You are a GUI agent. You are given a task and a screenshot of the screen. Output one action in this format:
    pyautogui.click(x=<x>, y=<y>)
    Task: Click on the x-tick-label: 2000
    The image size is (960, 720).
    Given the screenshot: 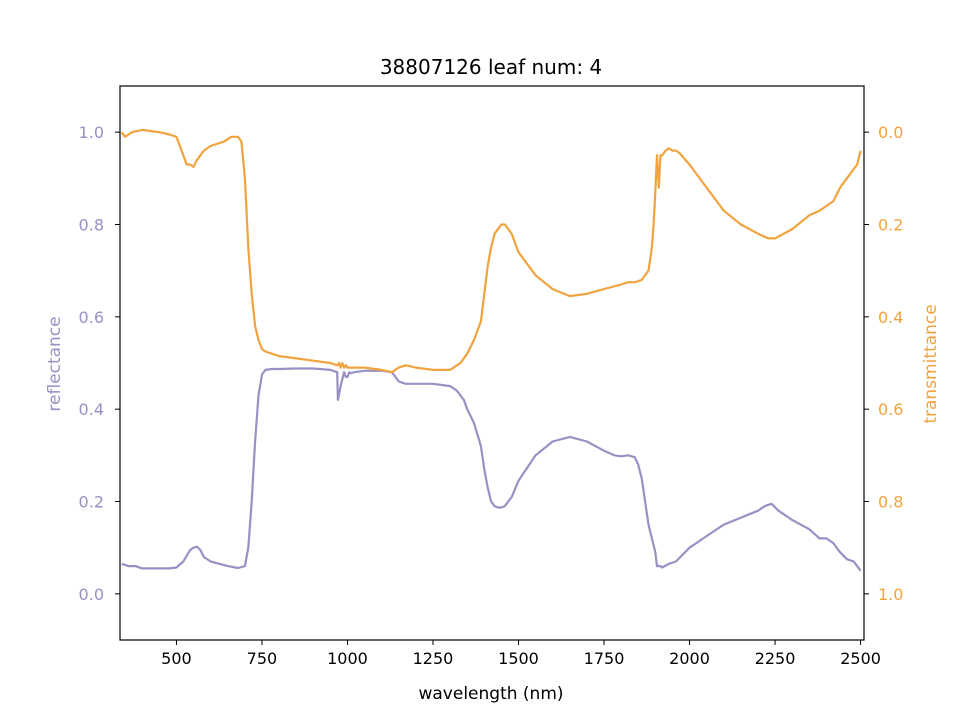 What is the action you would take?
    pyautogui.click(x=689, y=658)
    